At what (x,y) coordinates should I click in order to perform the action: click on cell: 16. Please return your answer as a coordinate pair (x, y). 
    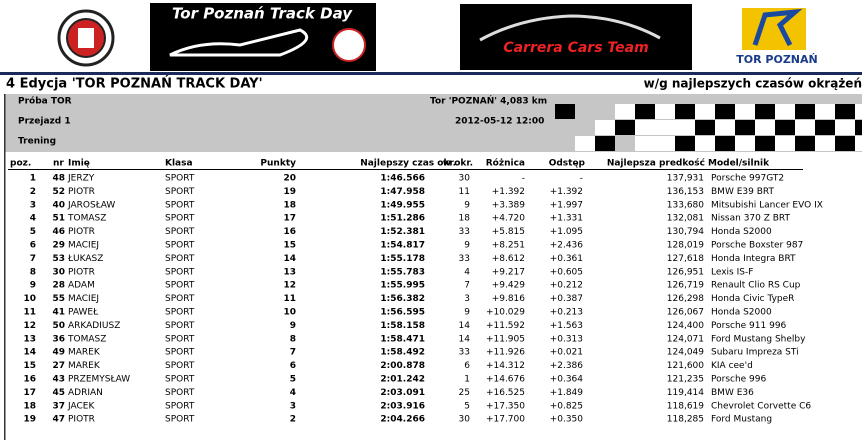
    Looking at the image, I should click on (29, 380).